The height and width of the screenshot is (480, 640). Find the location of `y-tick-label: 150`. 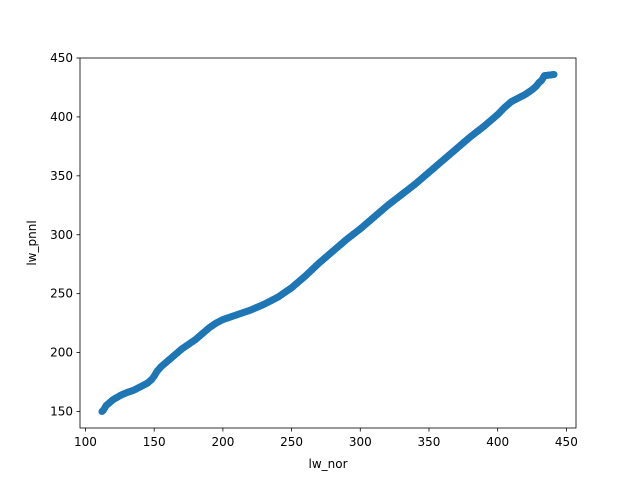

y-tick-label: 150 is located at coordinates (61, 412).